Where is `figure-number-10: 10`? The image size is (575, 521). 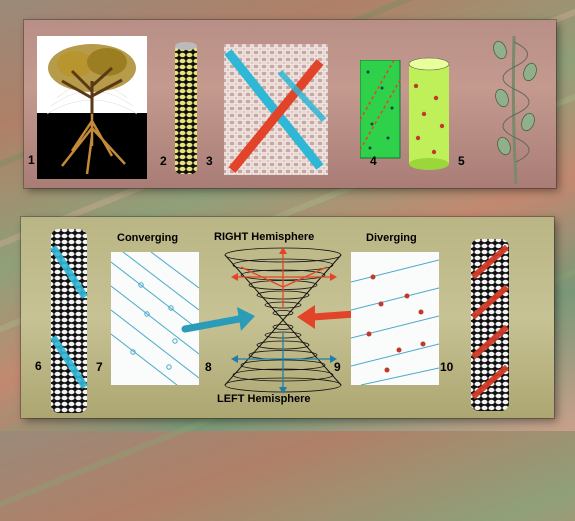
figure-number-10: 10 is located at coordinates (447, 367).